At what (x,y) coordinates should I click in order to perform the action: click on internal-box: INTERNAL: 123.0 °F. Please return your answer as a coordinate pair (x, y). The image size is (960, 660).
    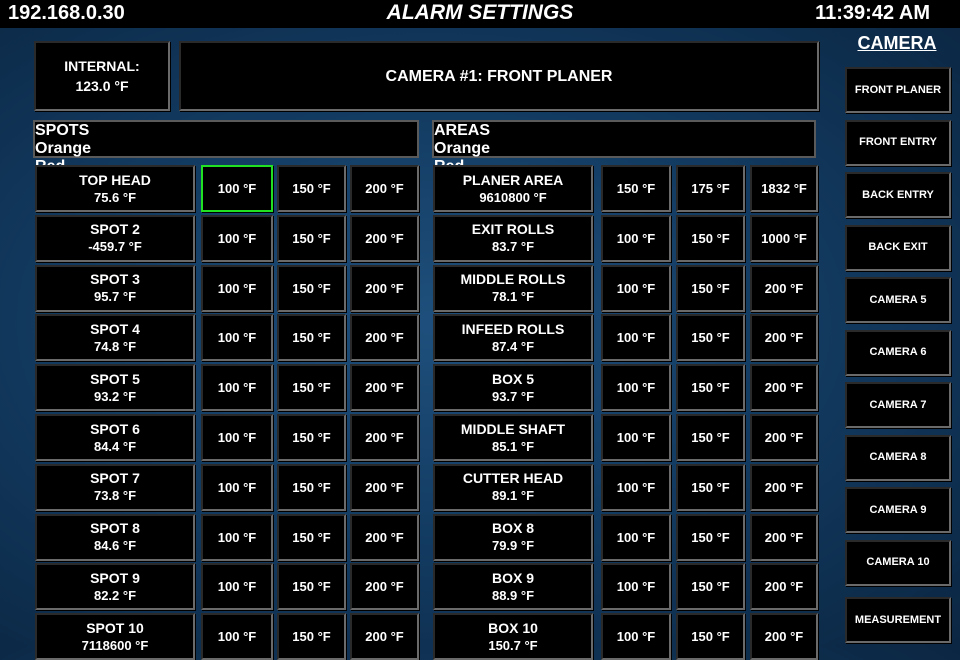
    Looking at the image, I should click on (102, 76).